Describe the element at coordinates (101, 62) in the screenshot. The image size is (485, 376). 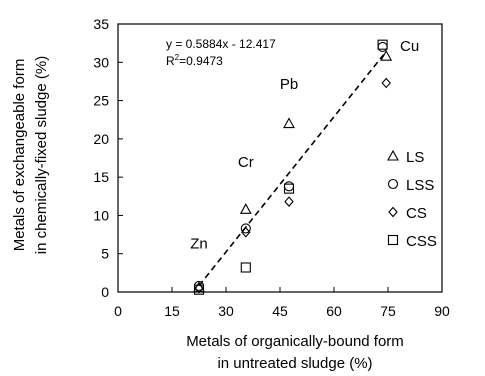
I see `y-tick-label: 30` at that location.